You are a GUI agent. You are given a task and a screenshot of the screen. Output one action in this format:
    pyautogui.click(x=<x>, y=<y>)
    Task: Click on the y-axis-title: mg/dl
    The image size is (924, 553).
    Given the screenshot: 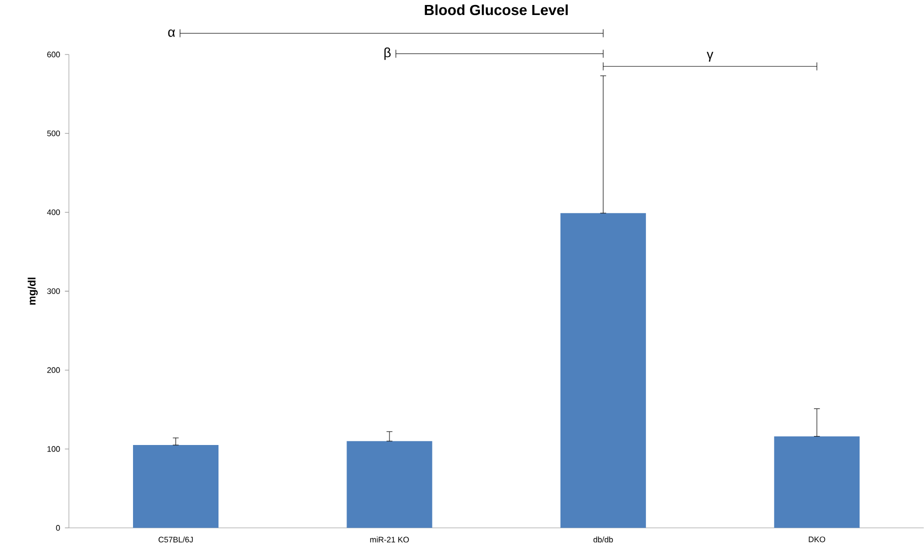 What is the action you would take?
    pyautogui.click(x=33, y=291)
    